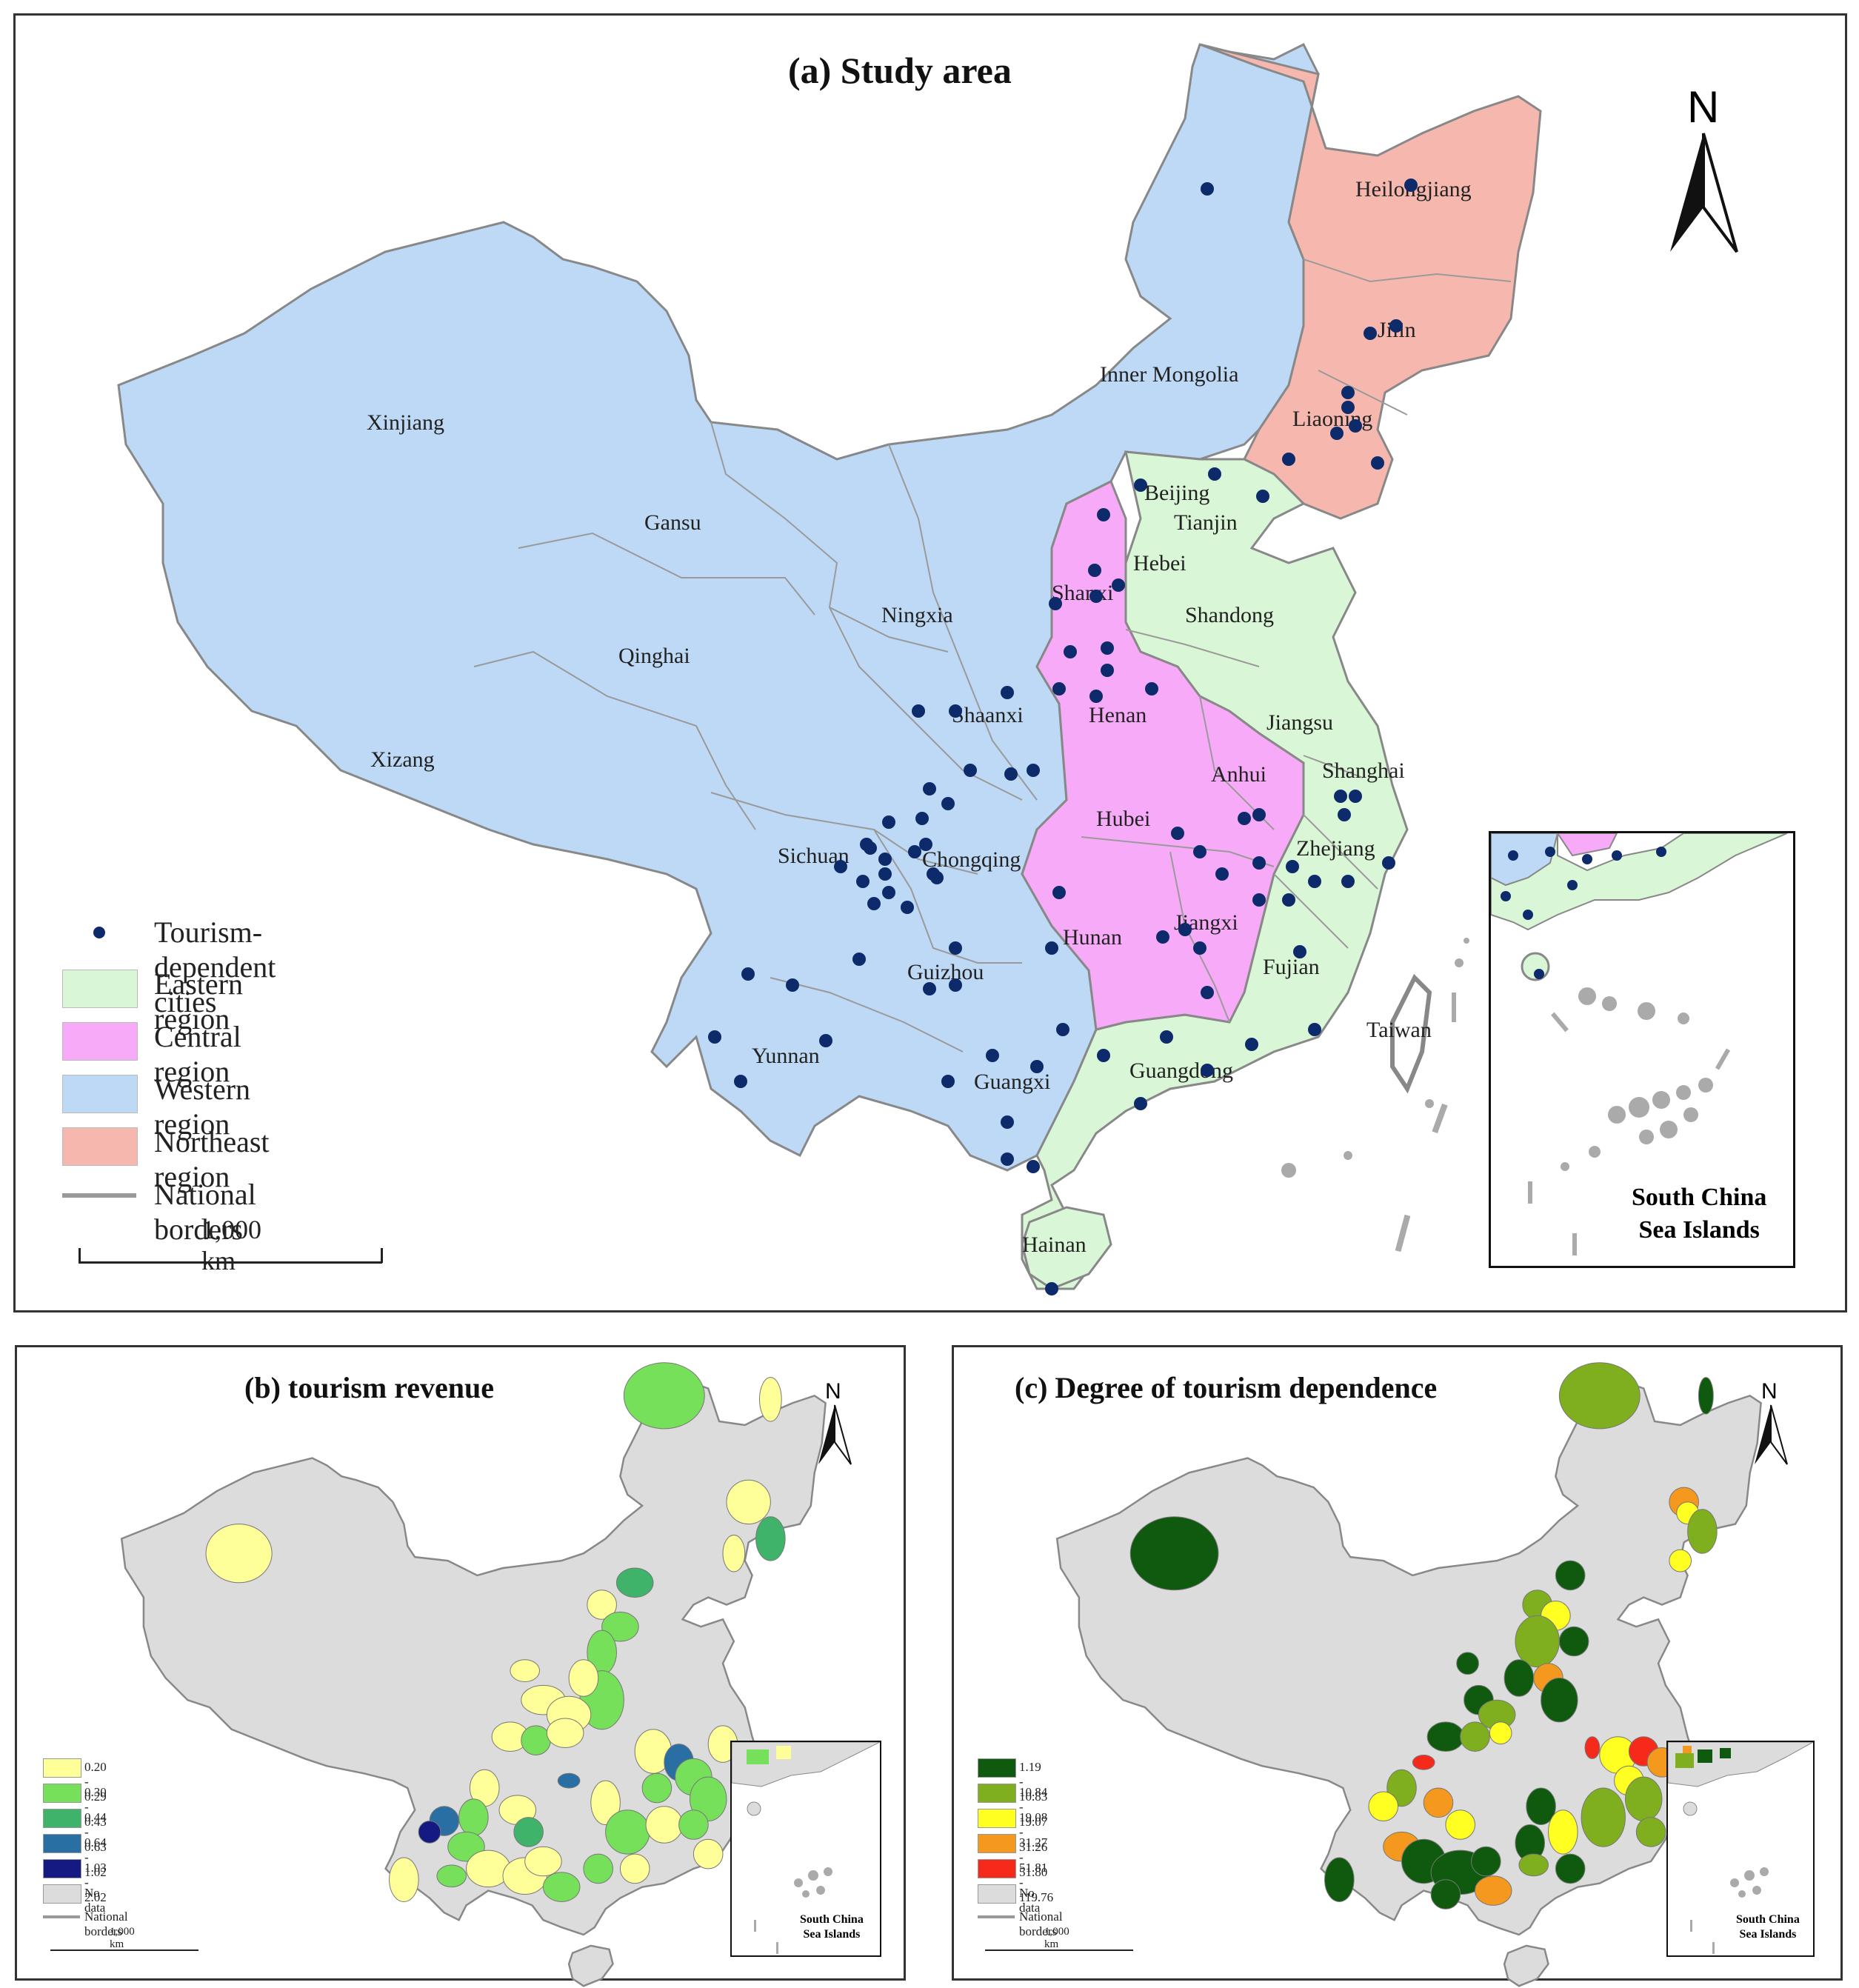 The image size is (1859, 1988). What do you see at coordinates (1163, 755) in the screenshot?
I see `central-region-area` at bounding box center [1163, 755].